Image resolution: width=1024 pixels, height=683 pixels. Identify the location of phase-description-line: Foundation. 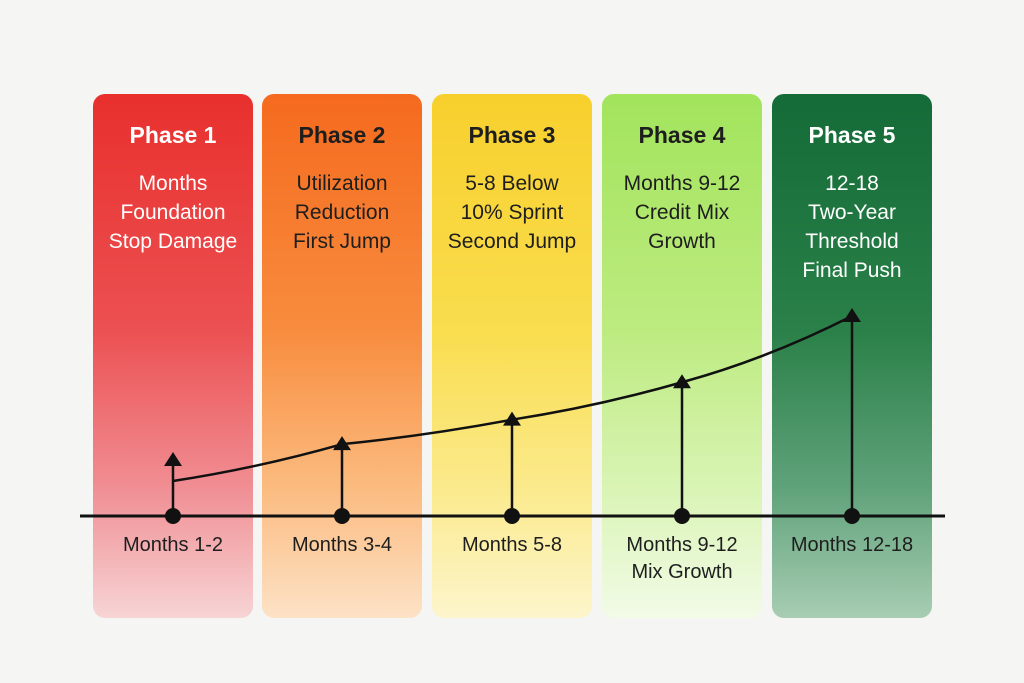
(173, 212).